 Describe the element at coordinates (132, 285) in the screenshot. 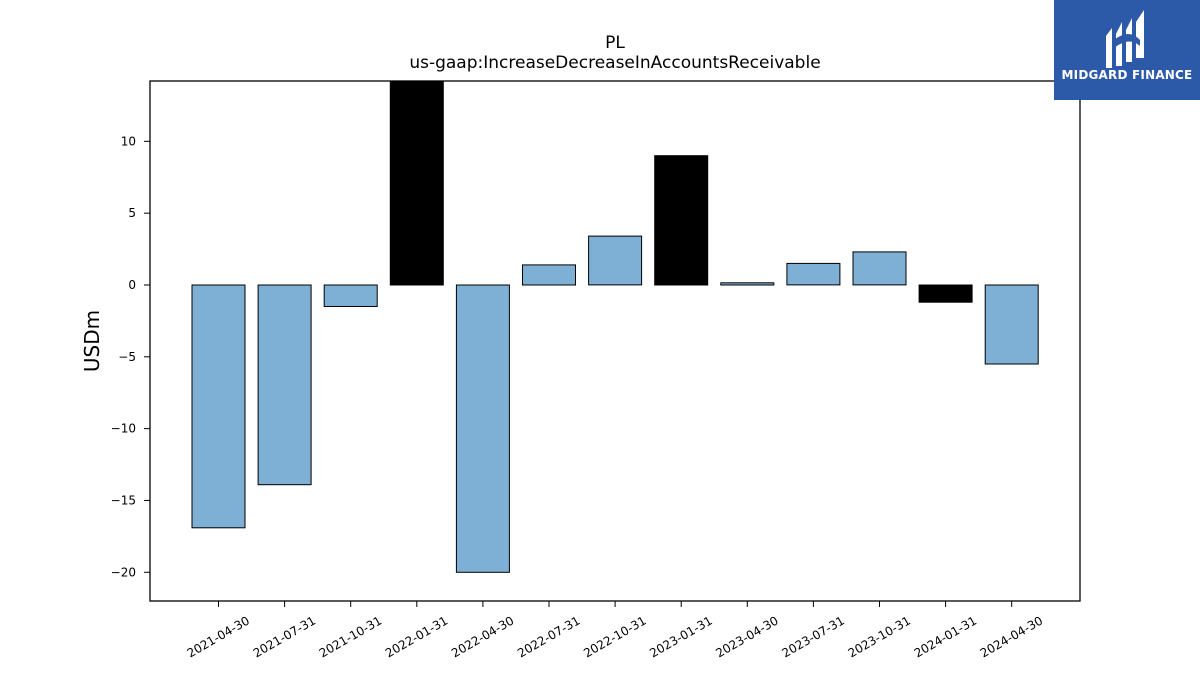

I see `y-tick-label: 0` at that location.